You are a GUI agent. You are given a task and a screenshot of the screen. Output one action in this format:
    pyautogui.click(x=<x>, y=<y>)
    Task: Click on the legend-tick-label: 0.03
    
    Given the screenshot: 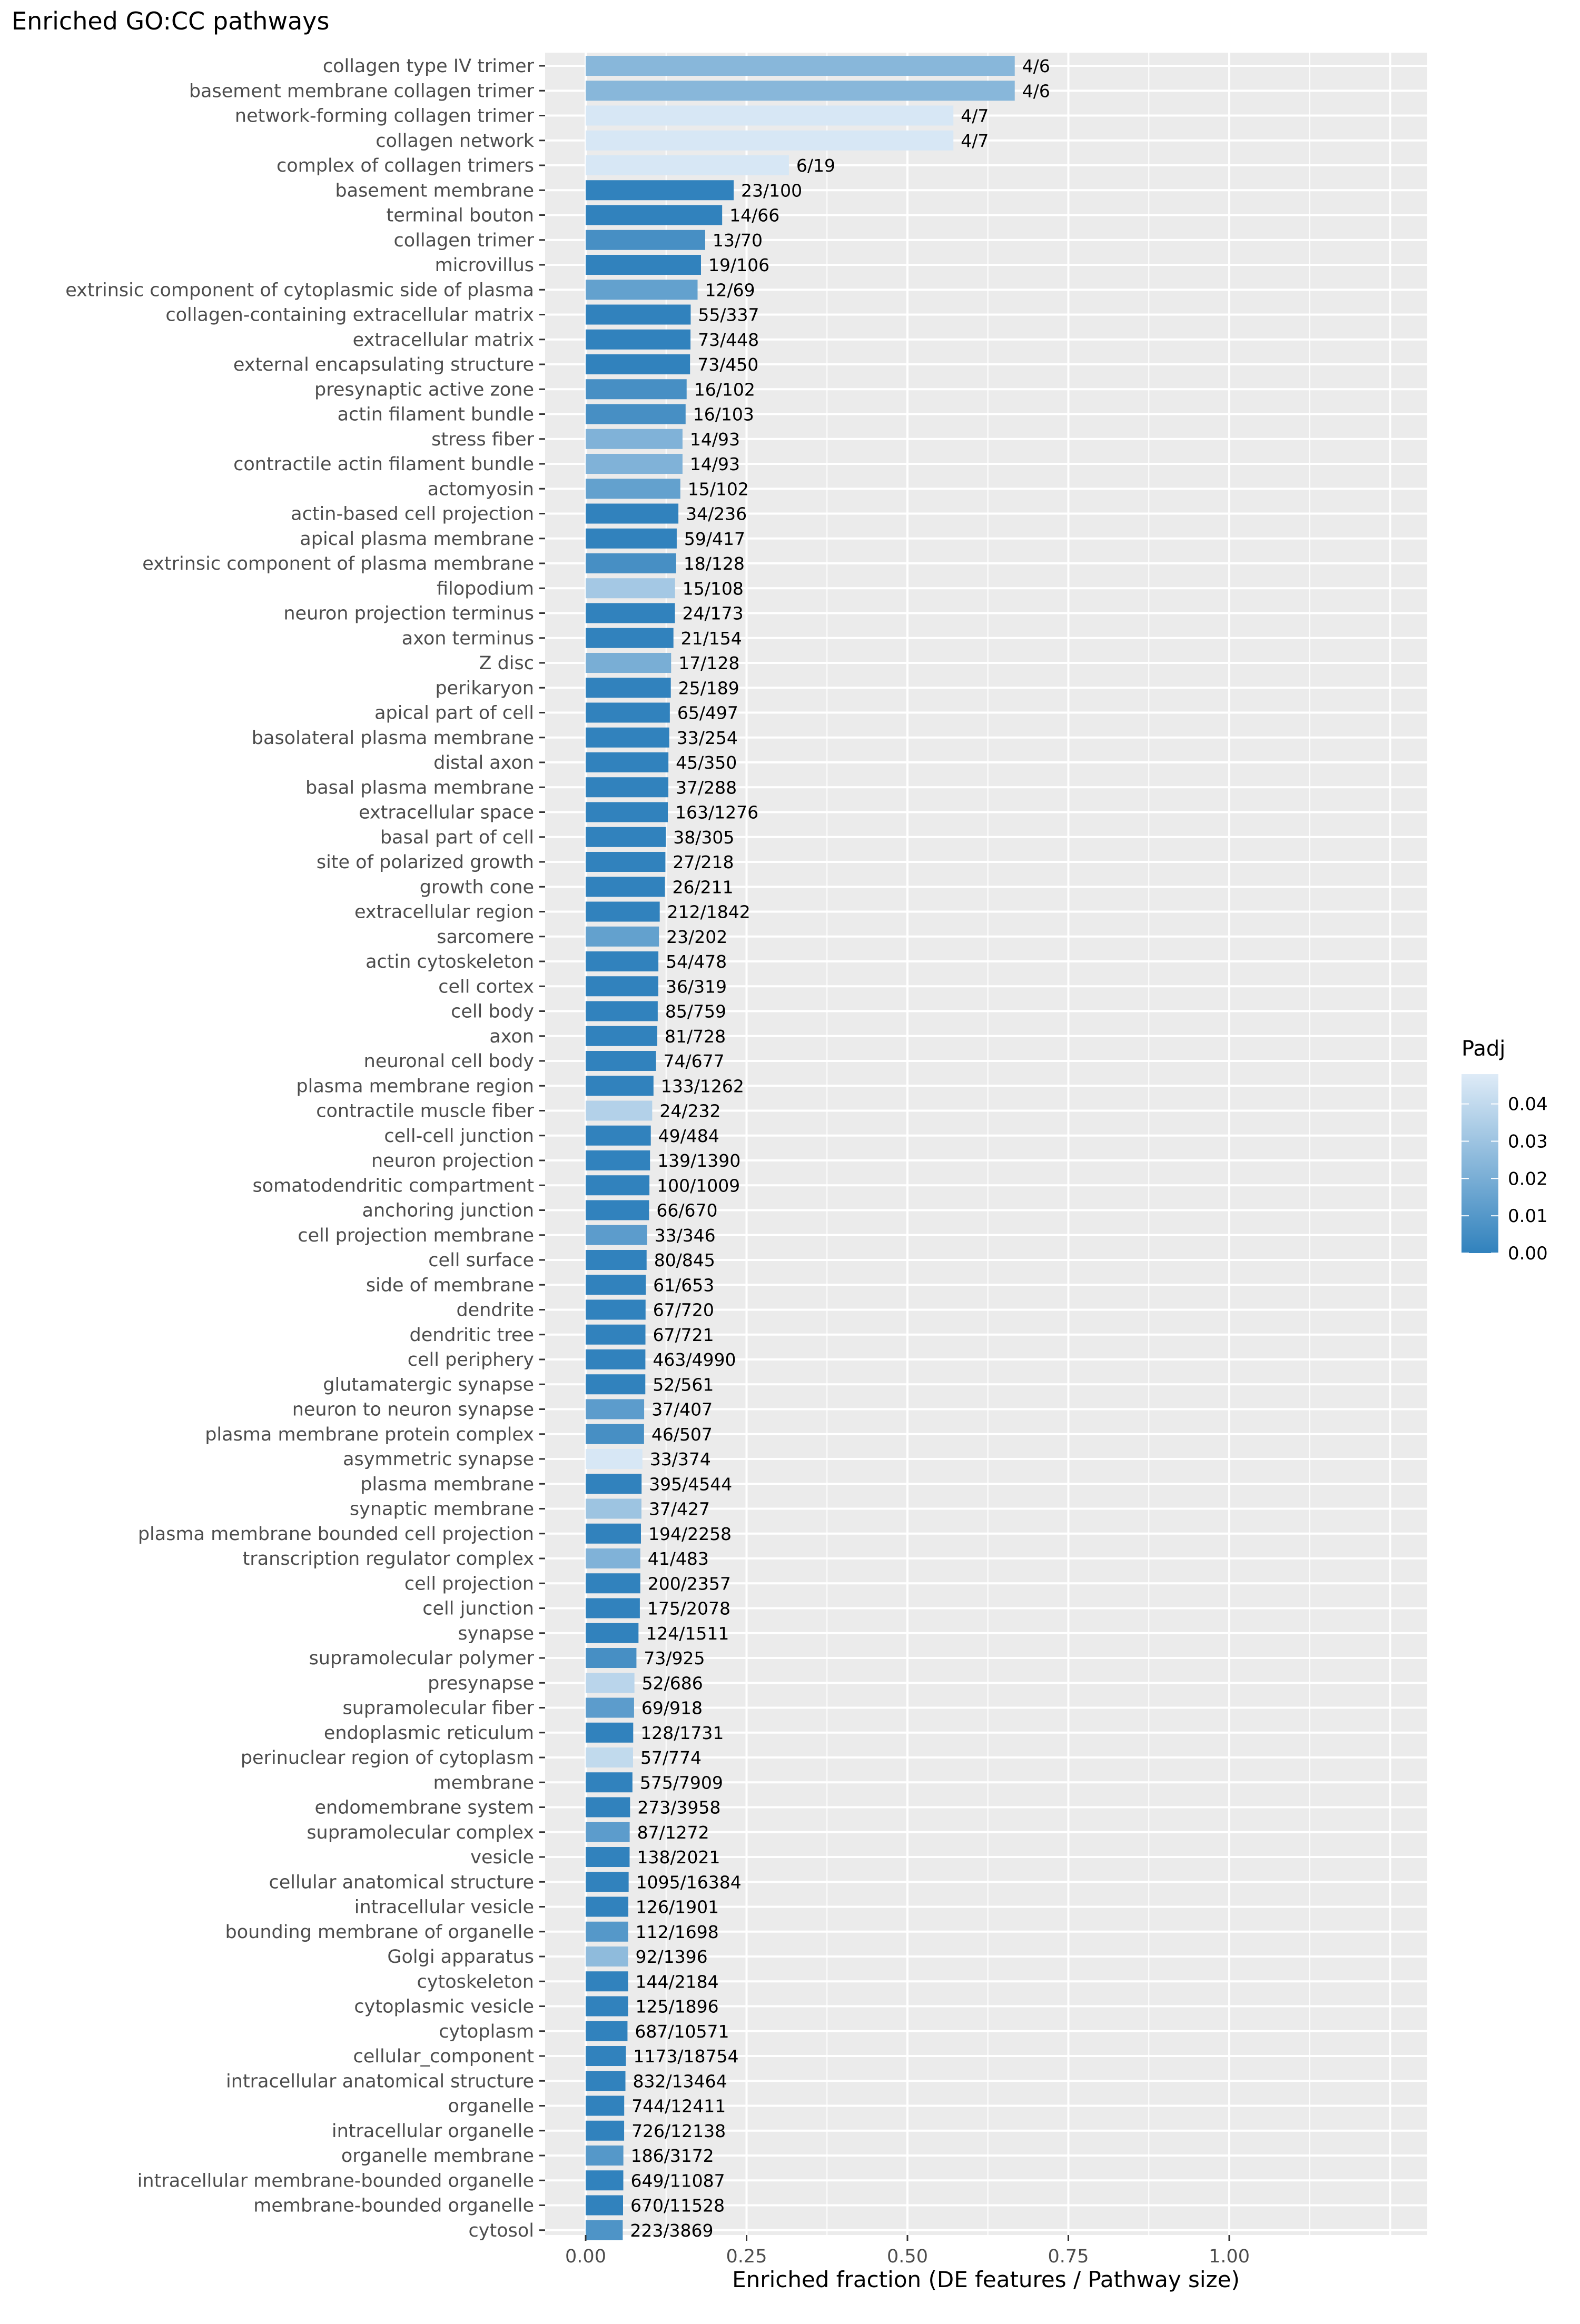 What is the action you would take?
    pyautogui.click(x=1528, y=1142)
    